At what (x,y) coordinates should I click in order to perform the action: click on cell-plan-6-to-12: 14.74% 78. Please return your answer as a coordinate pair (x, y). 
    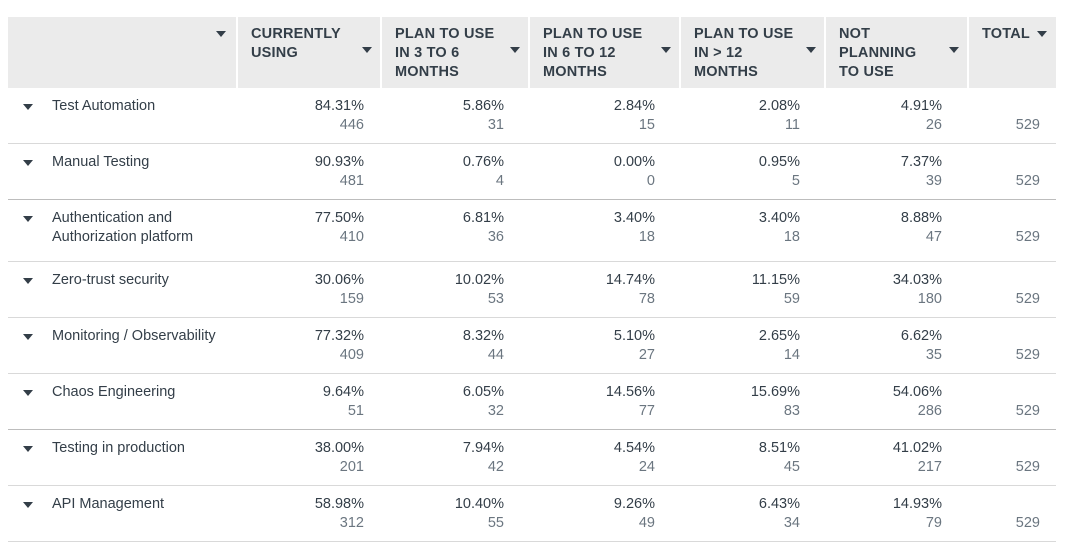
    Looking at the image, I should click on (604, 289).